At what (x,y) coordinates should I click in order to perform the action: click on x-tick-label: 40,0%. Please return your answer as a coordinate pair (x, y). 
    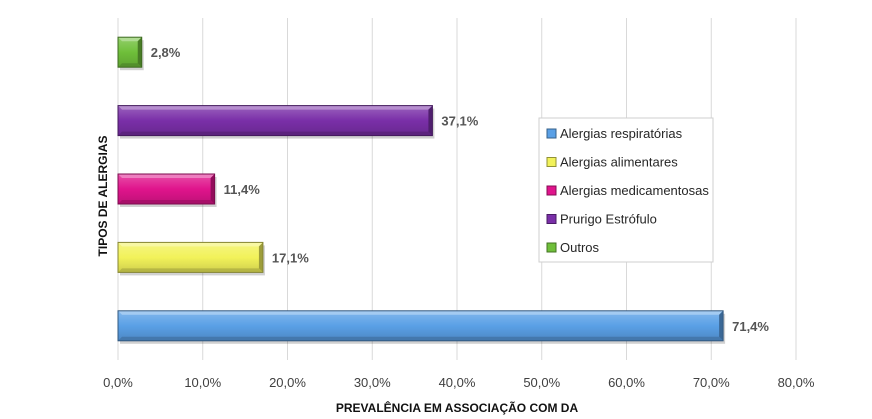
    Looking at the image, I should click on (457, 382).